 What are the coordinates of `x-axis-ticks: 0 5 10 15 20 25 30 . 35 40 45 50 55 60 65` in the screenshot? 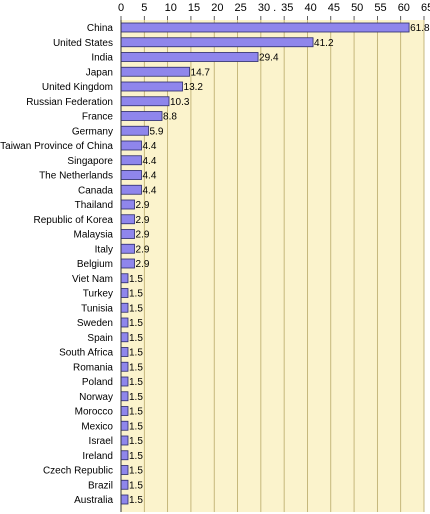 It's located at (274, 8).